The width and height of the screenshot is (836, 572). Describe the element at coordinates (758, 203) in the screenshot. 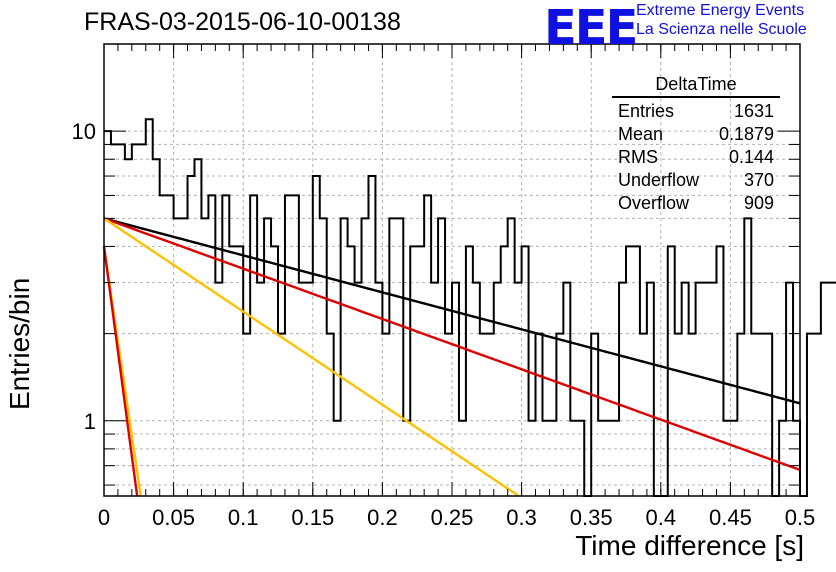

I see `stats-value: 909` at that location.